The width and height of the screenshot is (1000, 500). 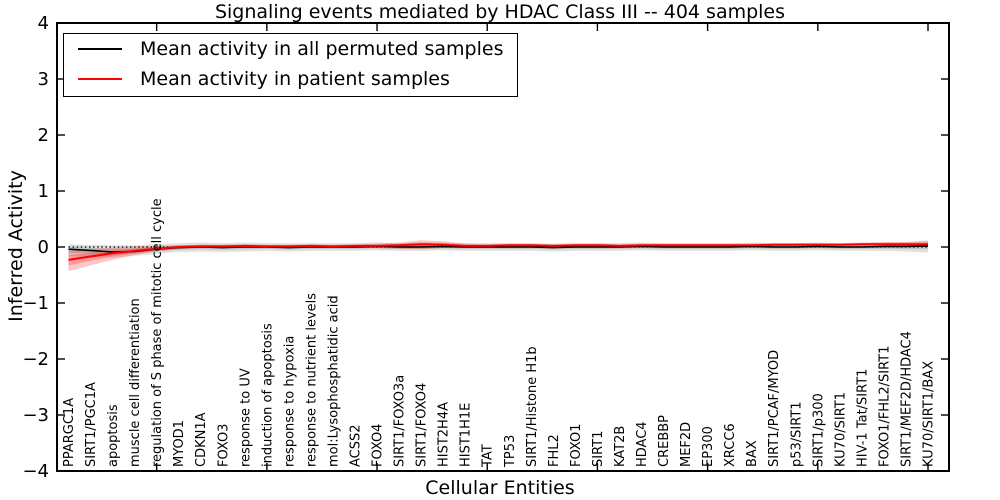 What do you see at coordinates (100, 49) in the screenshot?
I see `permuted-line-sample` at bounding box center [100, 49].